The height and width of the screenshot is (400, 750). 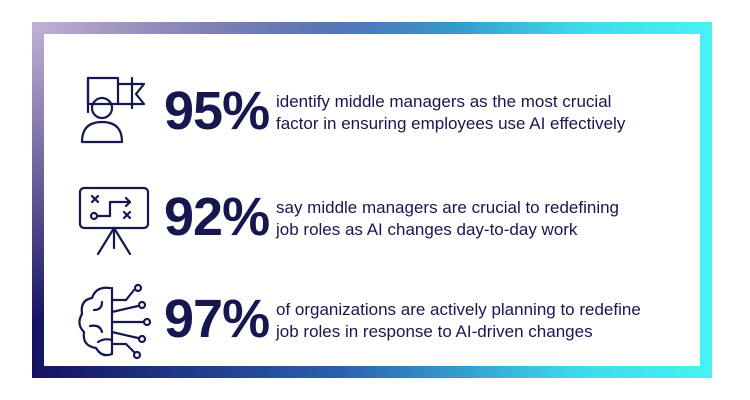 What do you see at coordinates (113, 110) in the screenshot?
I see `manager-flag-icon` at bounding box center [113, 110].